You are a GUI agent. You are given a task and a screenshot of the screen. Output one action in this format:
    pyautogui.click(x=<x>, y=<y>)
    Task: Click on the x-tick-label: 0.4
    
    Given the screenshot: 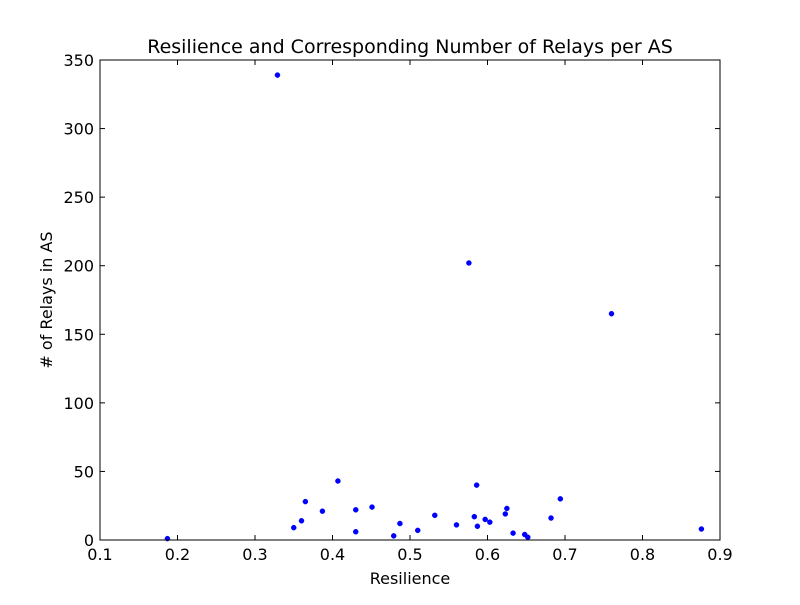 What is the action you would take?
    pyautogui.click(x=332, y=554)
    